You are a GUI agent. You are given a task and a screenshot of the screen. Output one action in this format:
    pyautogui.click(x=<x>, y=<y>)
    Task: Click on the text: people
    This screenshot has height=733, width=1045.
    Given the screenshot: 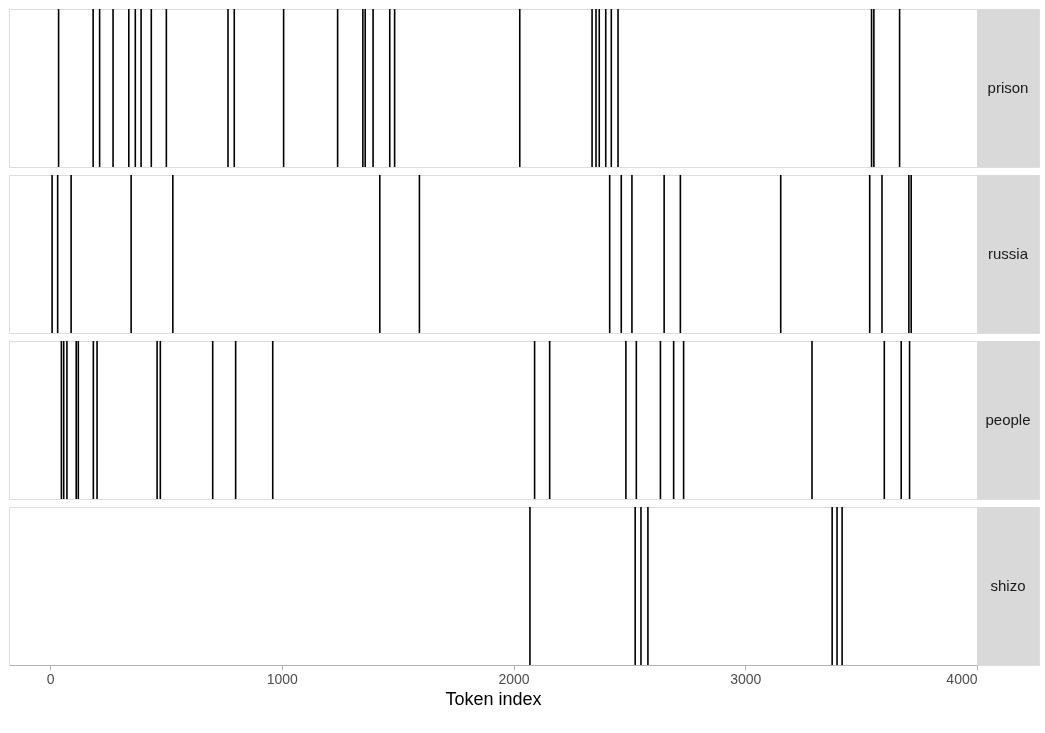 What is the action you would take?
    pyautogui.click(x=1008, y=419)
    